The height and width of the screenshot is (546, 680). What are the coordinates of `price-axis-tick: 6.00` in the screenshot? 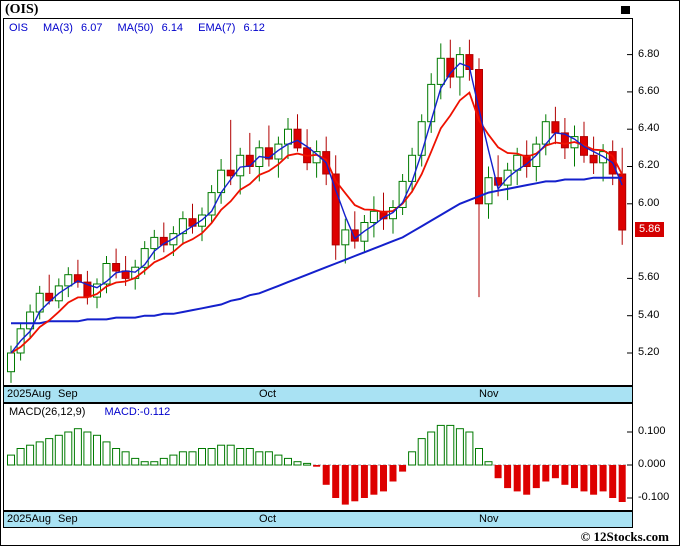 It's located at (649, 203).